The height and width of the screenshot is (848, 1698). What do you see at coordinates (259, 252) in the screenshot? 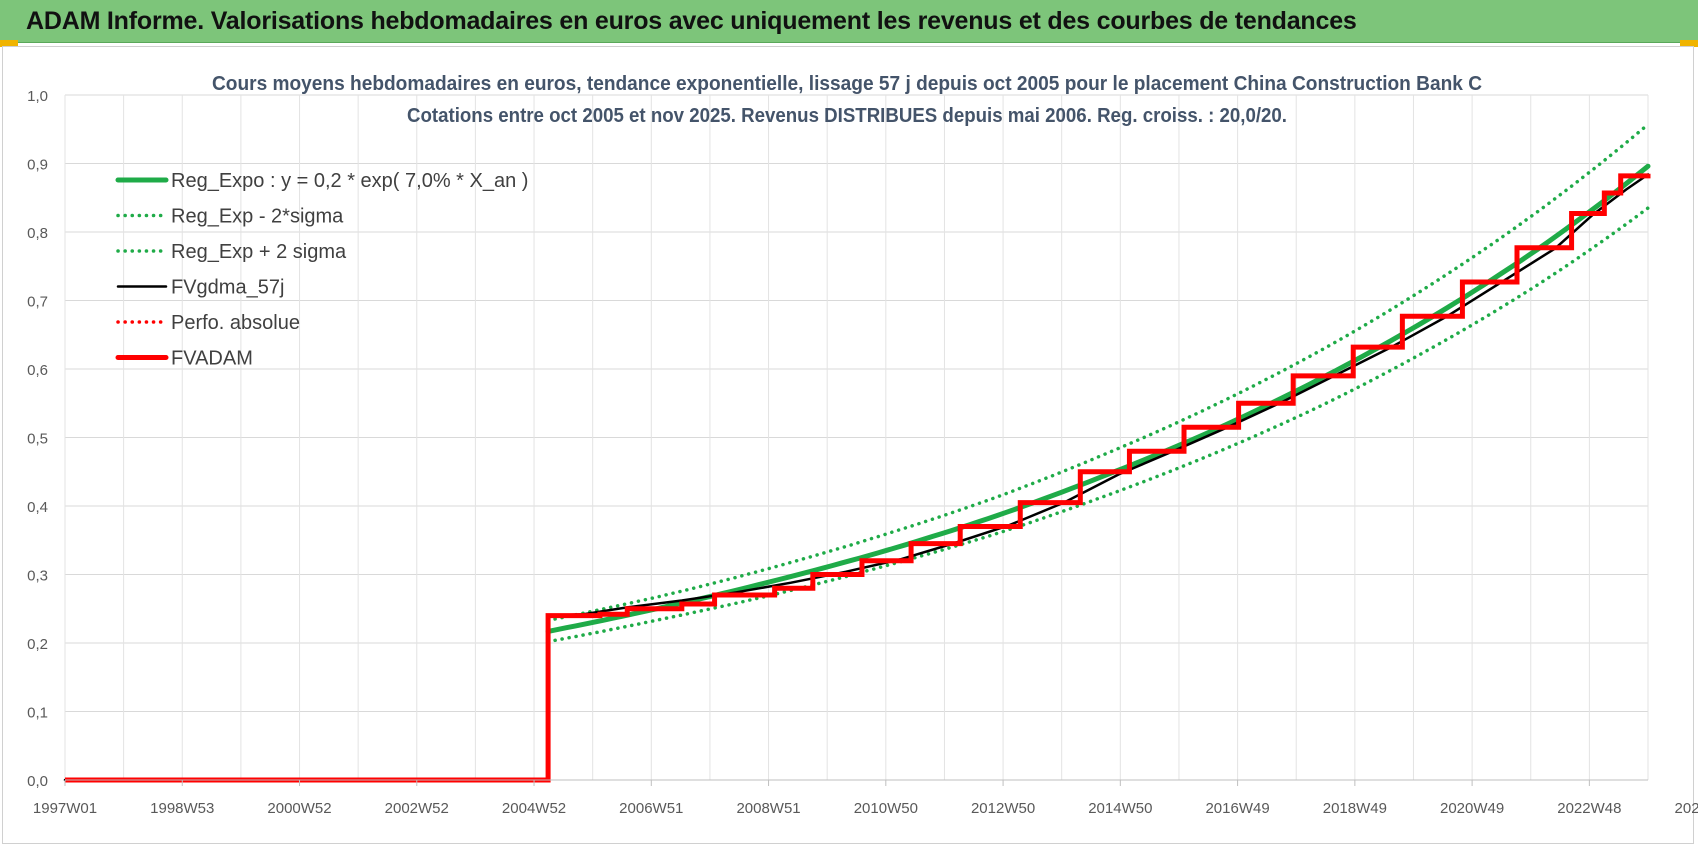
I see `legend-label-2: Reg_Exp + 2 sigma` at bounding box center [259, 252].